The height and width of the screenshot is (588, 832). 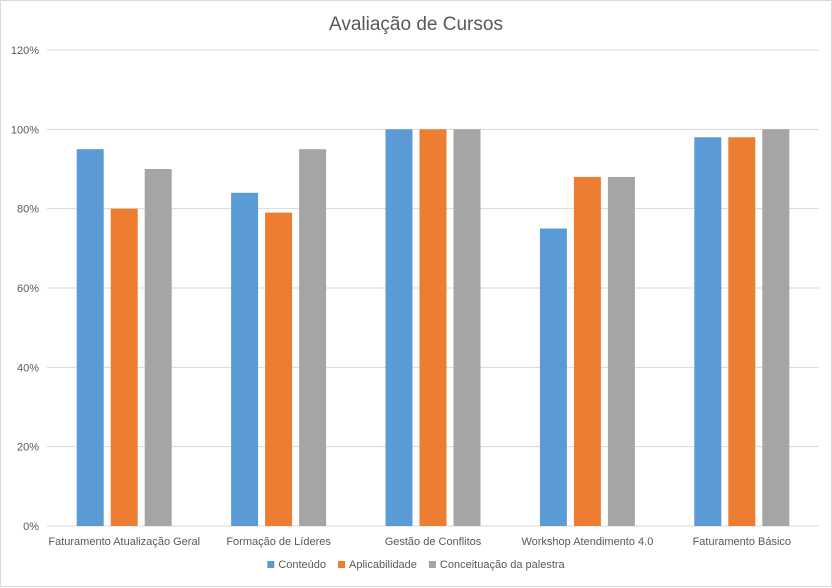 What do you see at coordinates (28, 210) in the screenshot?
I see `y-tick-label: 80%` at bounding box center [28, 210].